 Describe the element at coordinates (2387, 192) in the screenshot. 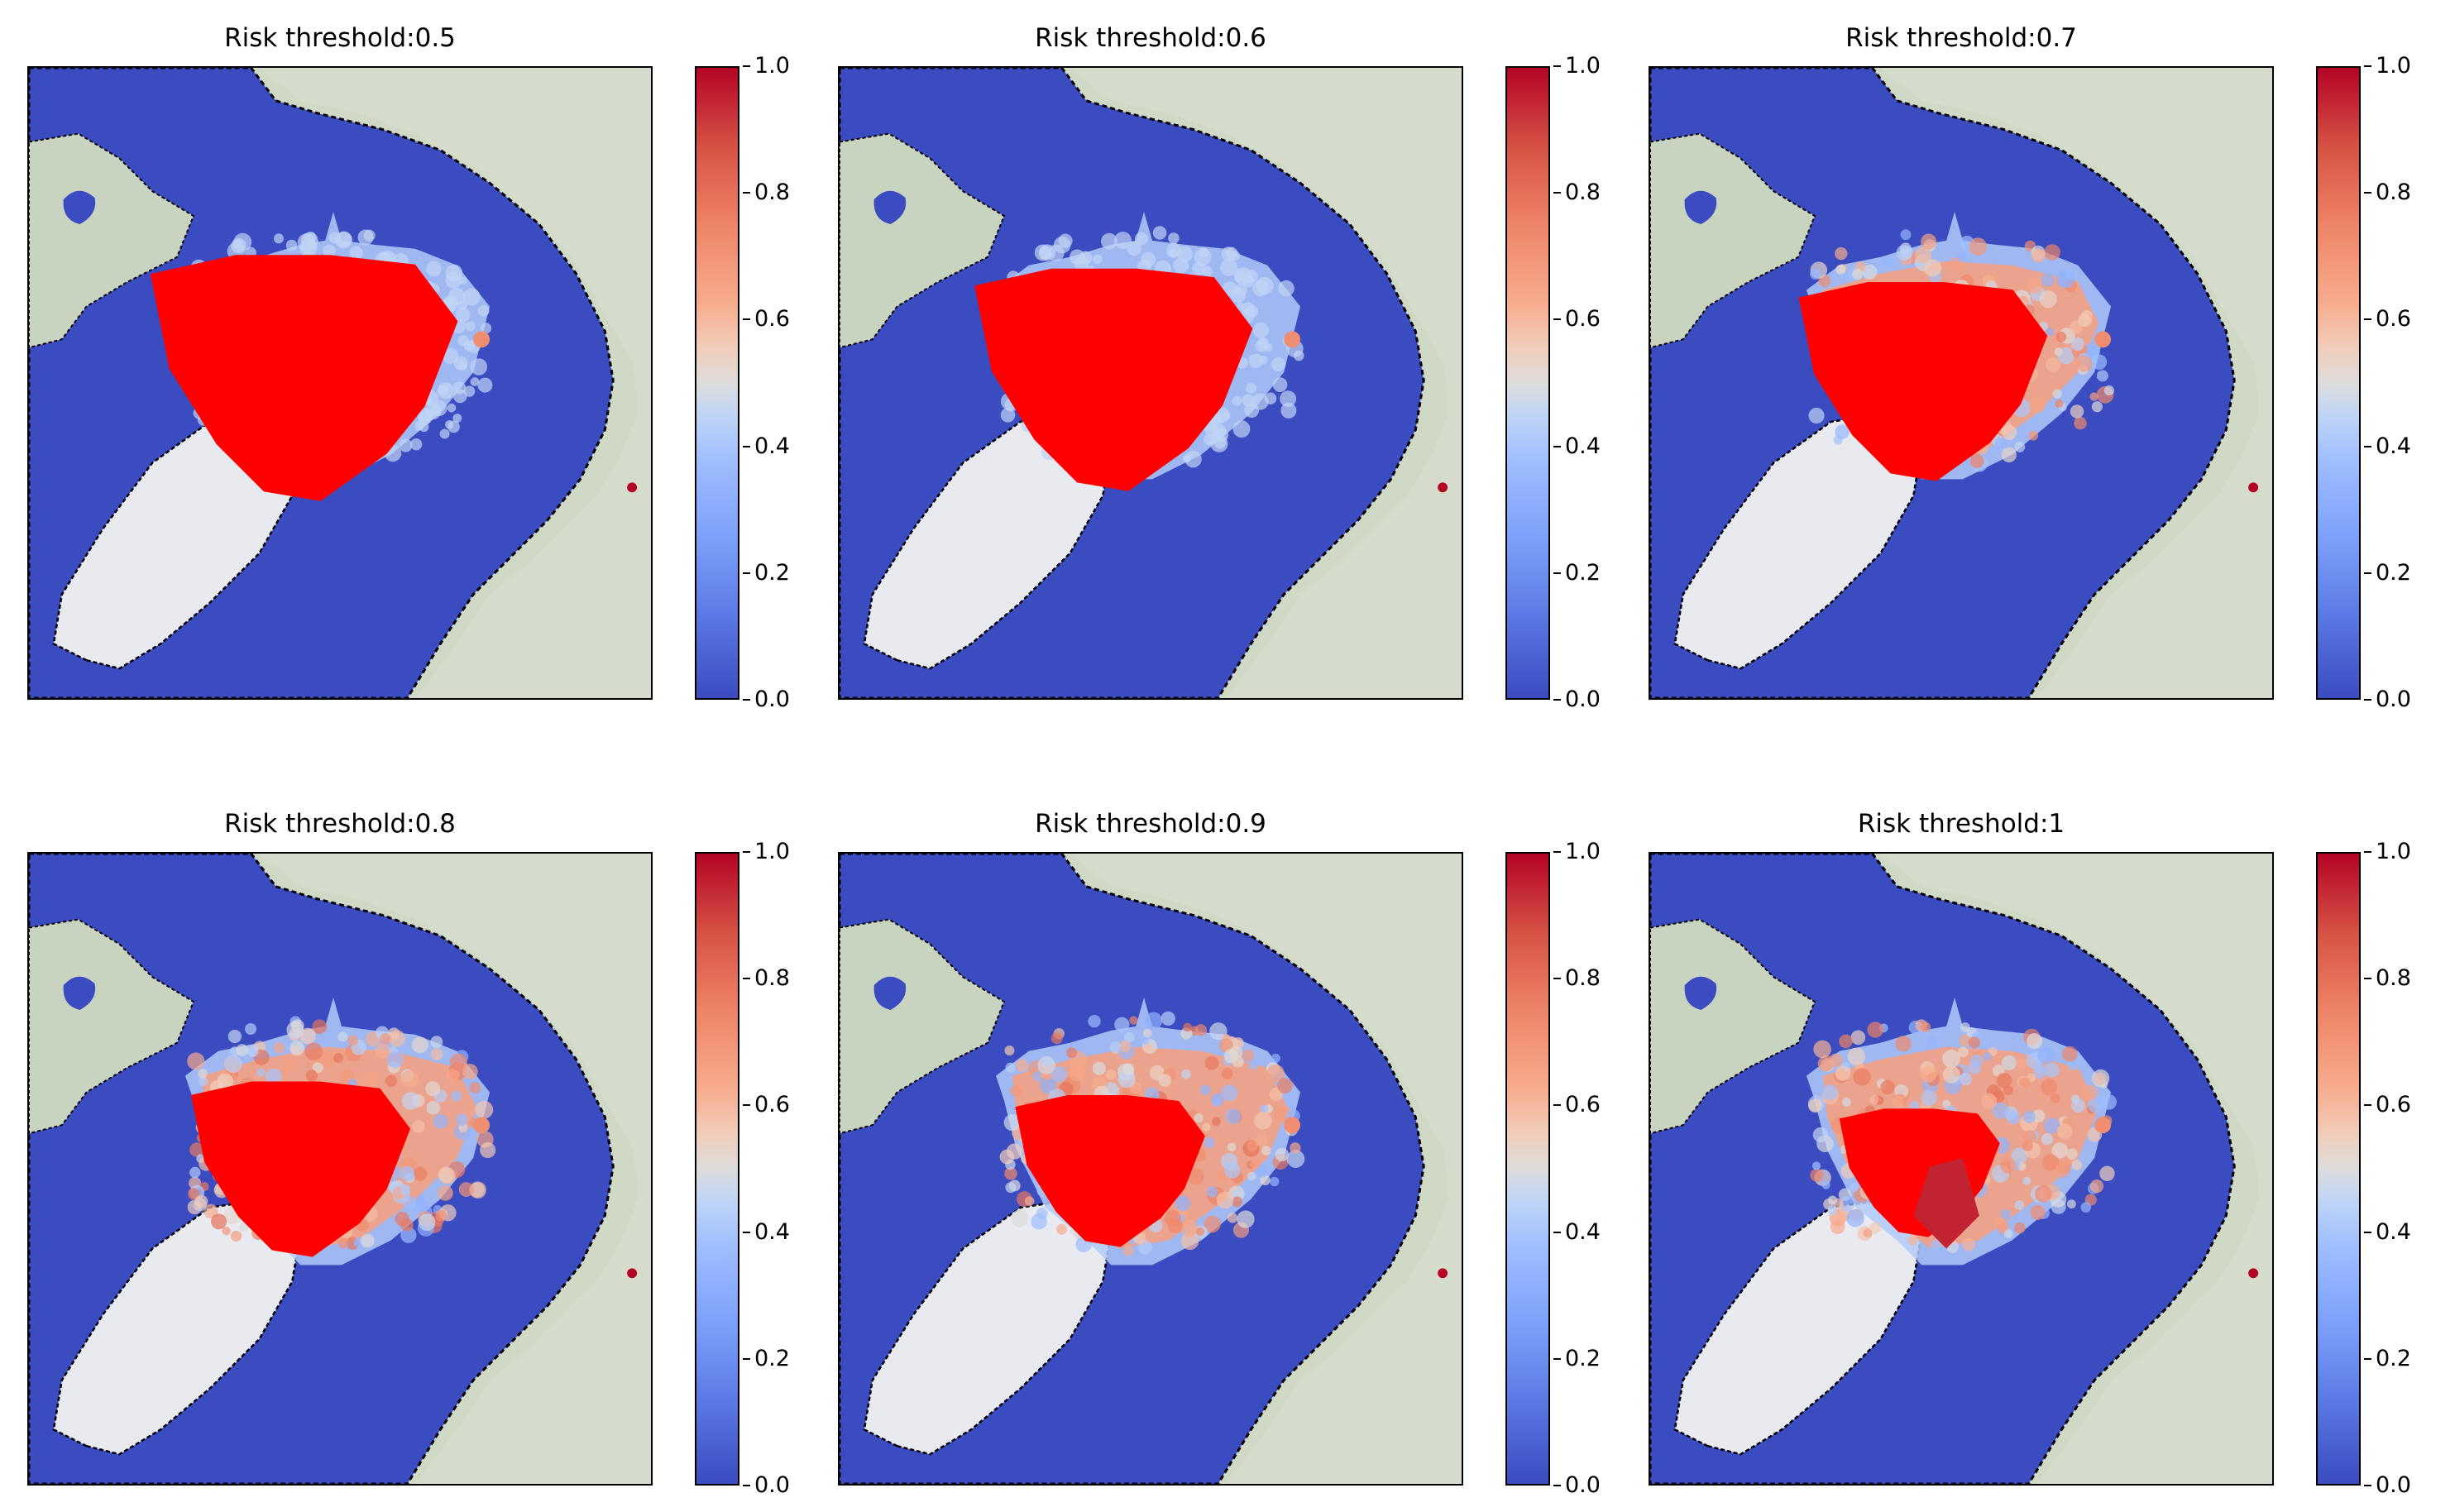

I see `colorbar-tick-label: 0.8` at that location.